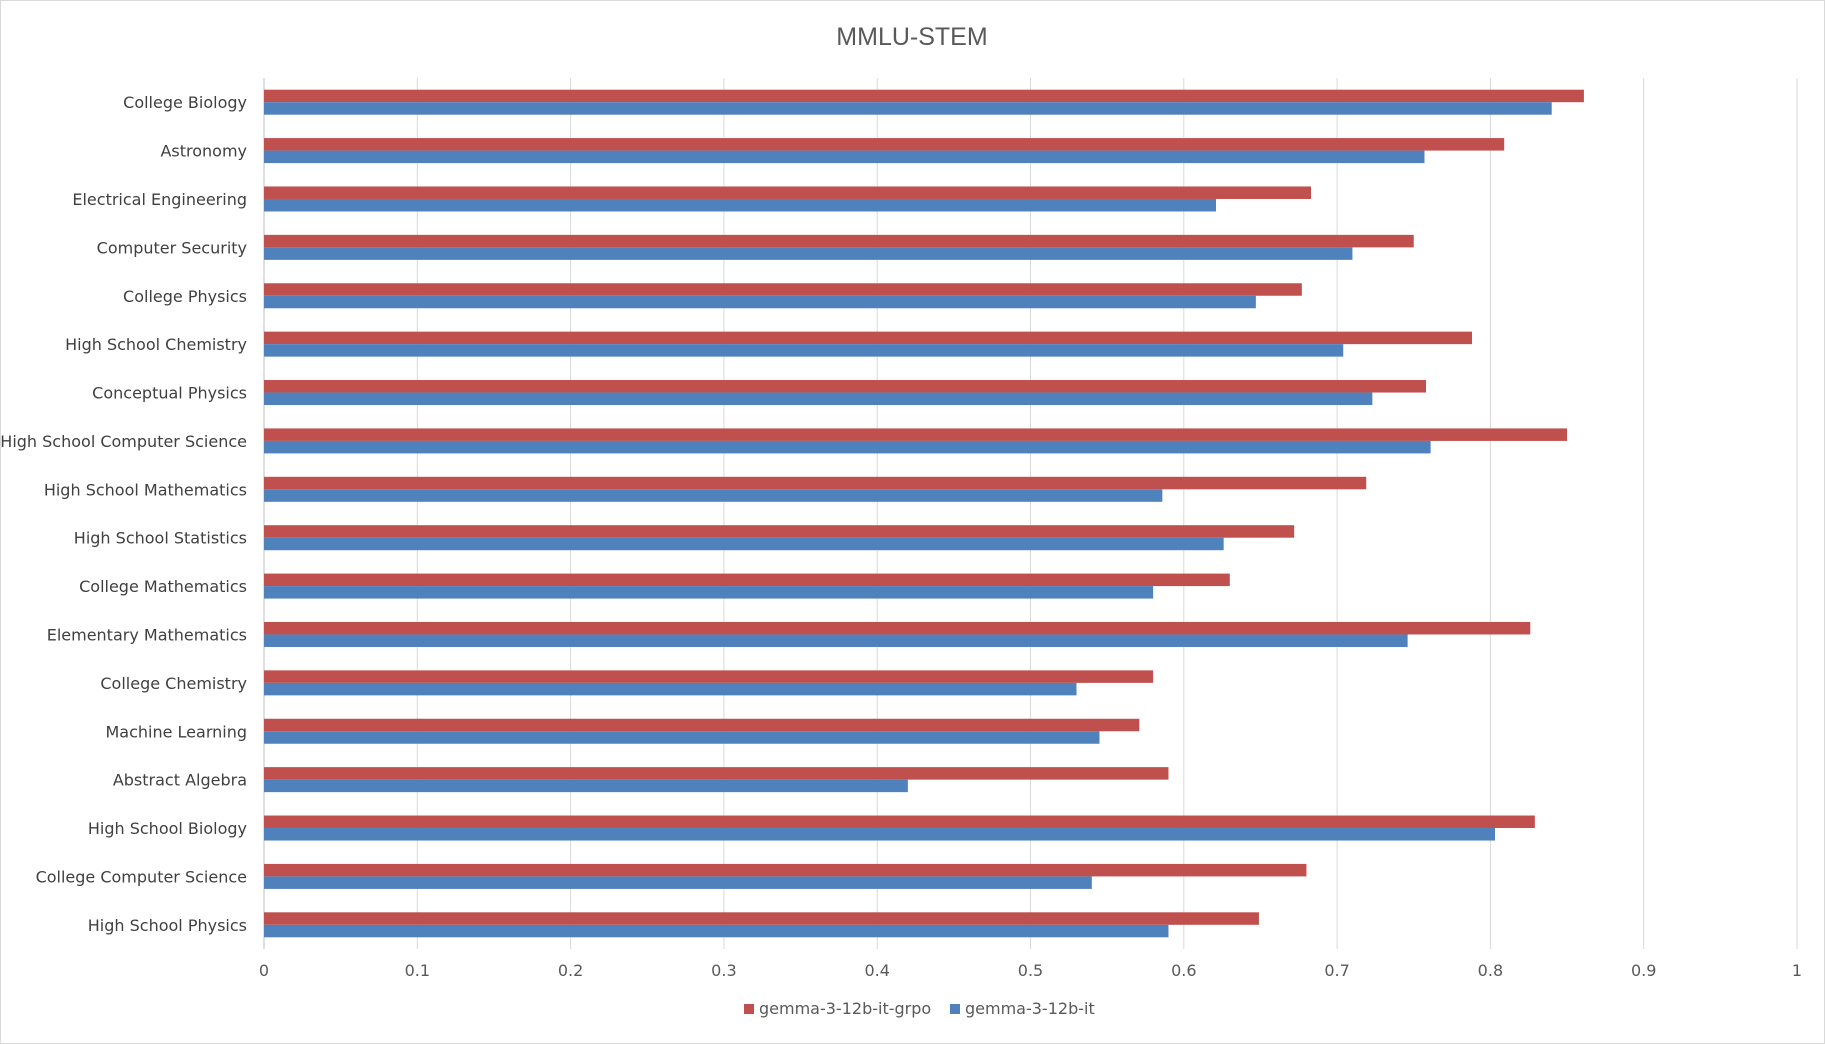  I want to click on category-label: College Biology, so click(185, 102).